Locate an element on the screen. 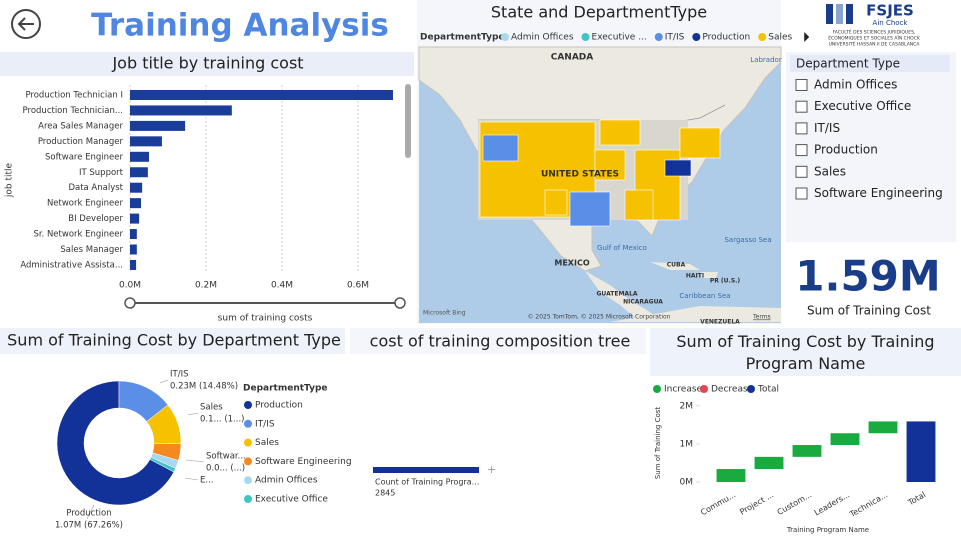  map-label: HAITI is located at coordinates (695, 276).